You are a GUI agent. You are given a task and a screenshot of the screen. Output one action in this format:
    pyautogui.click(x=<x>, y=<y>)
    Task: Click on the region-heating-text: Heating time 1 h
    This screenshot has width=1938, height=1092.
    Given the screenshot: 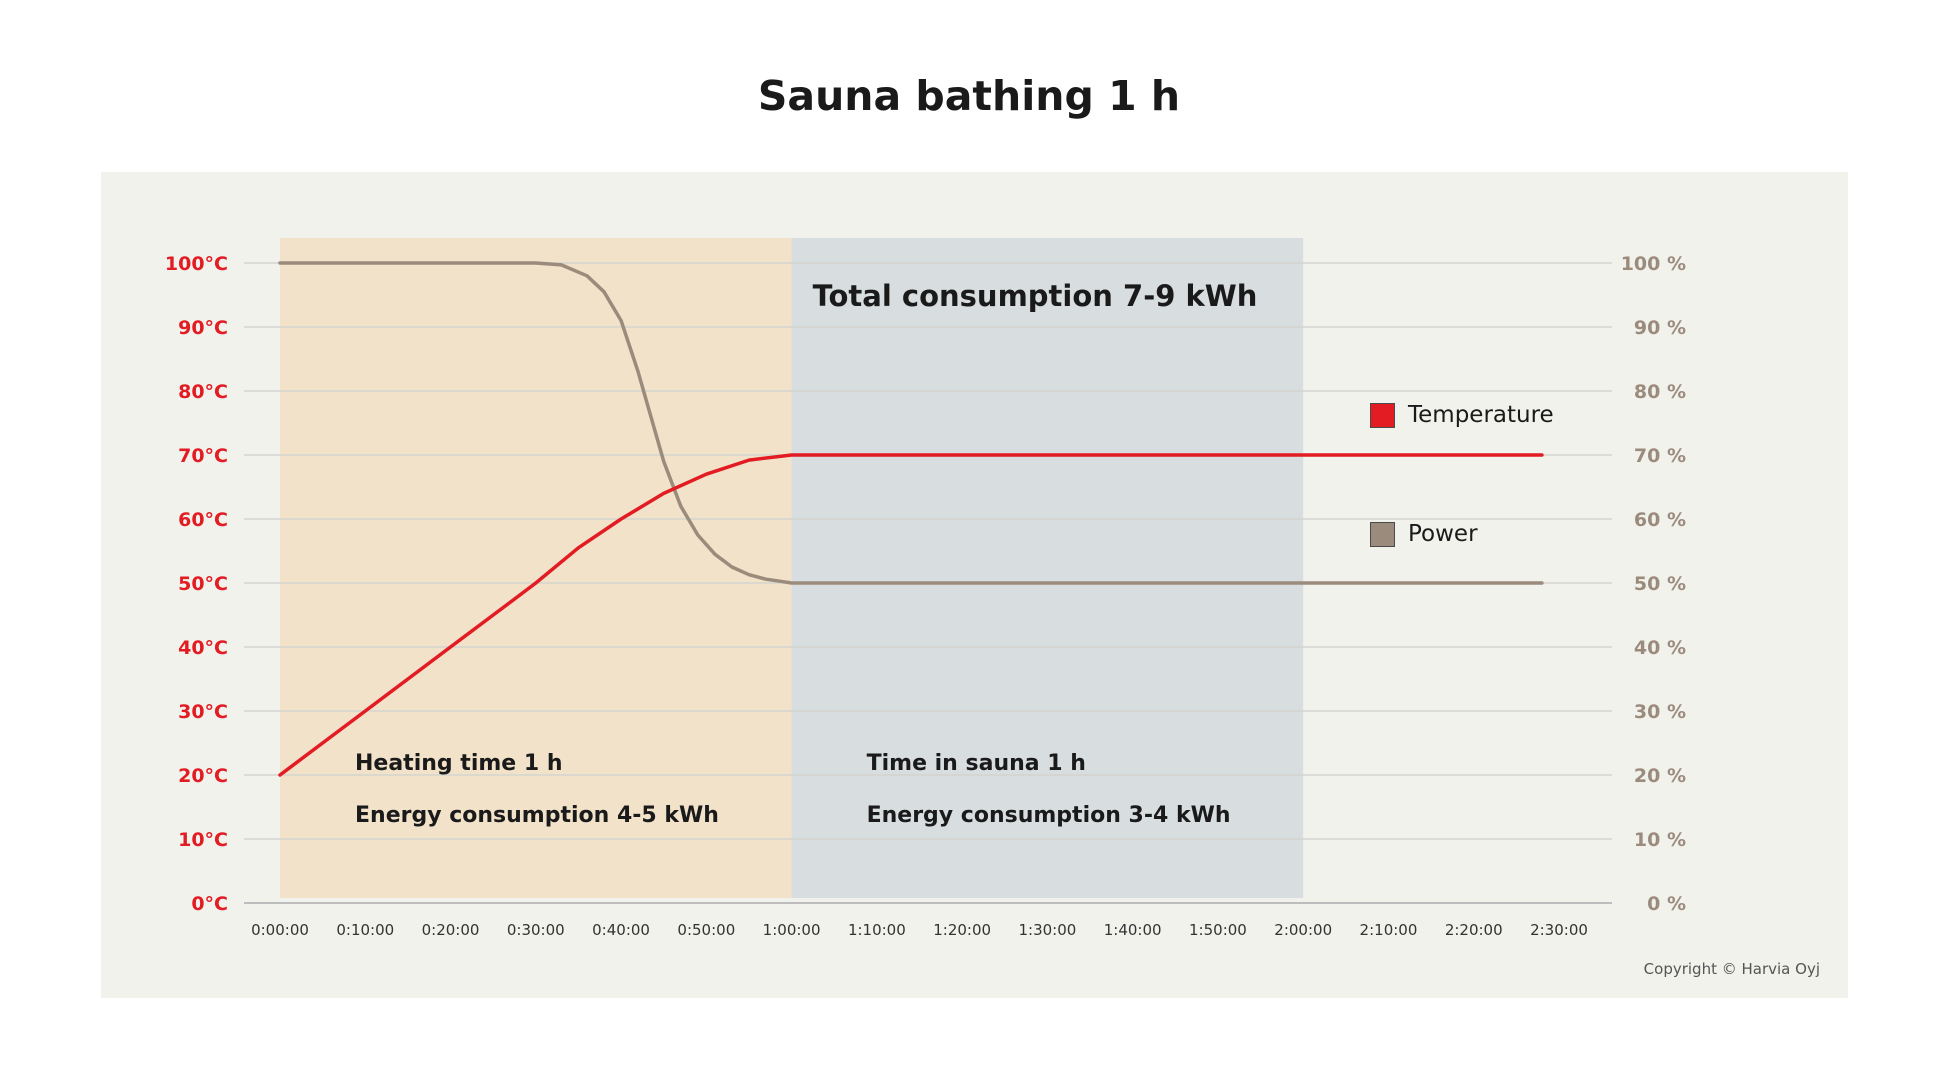 What is the action you would take?
    pyautogui.click(x=459, y=763)
    